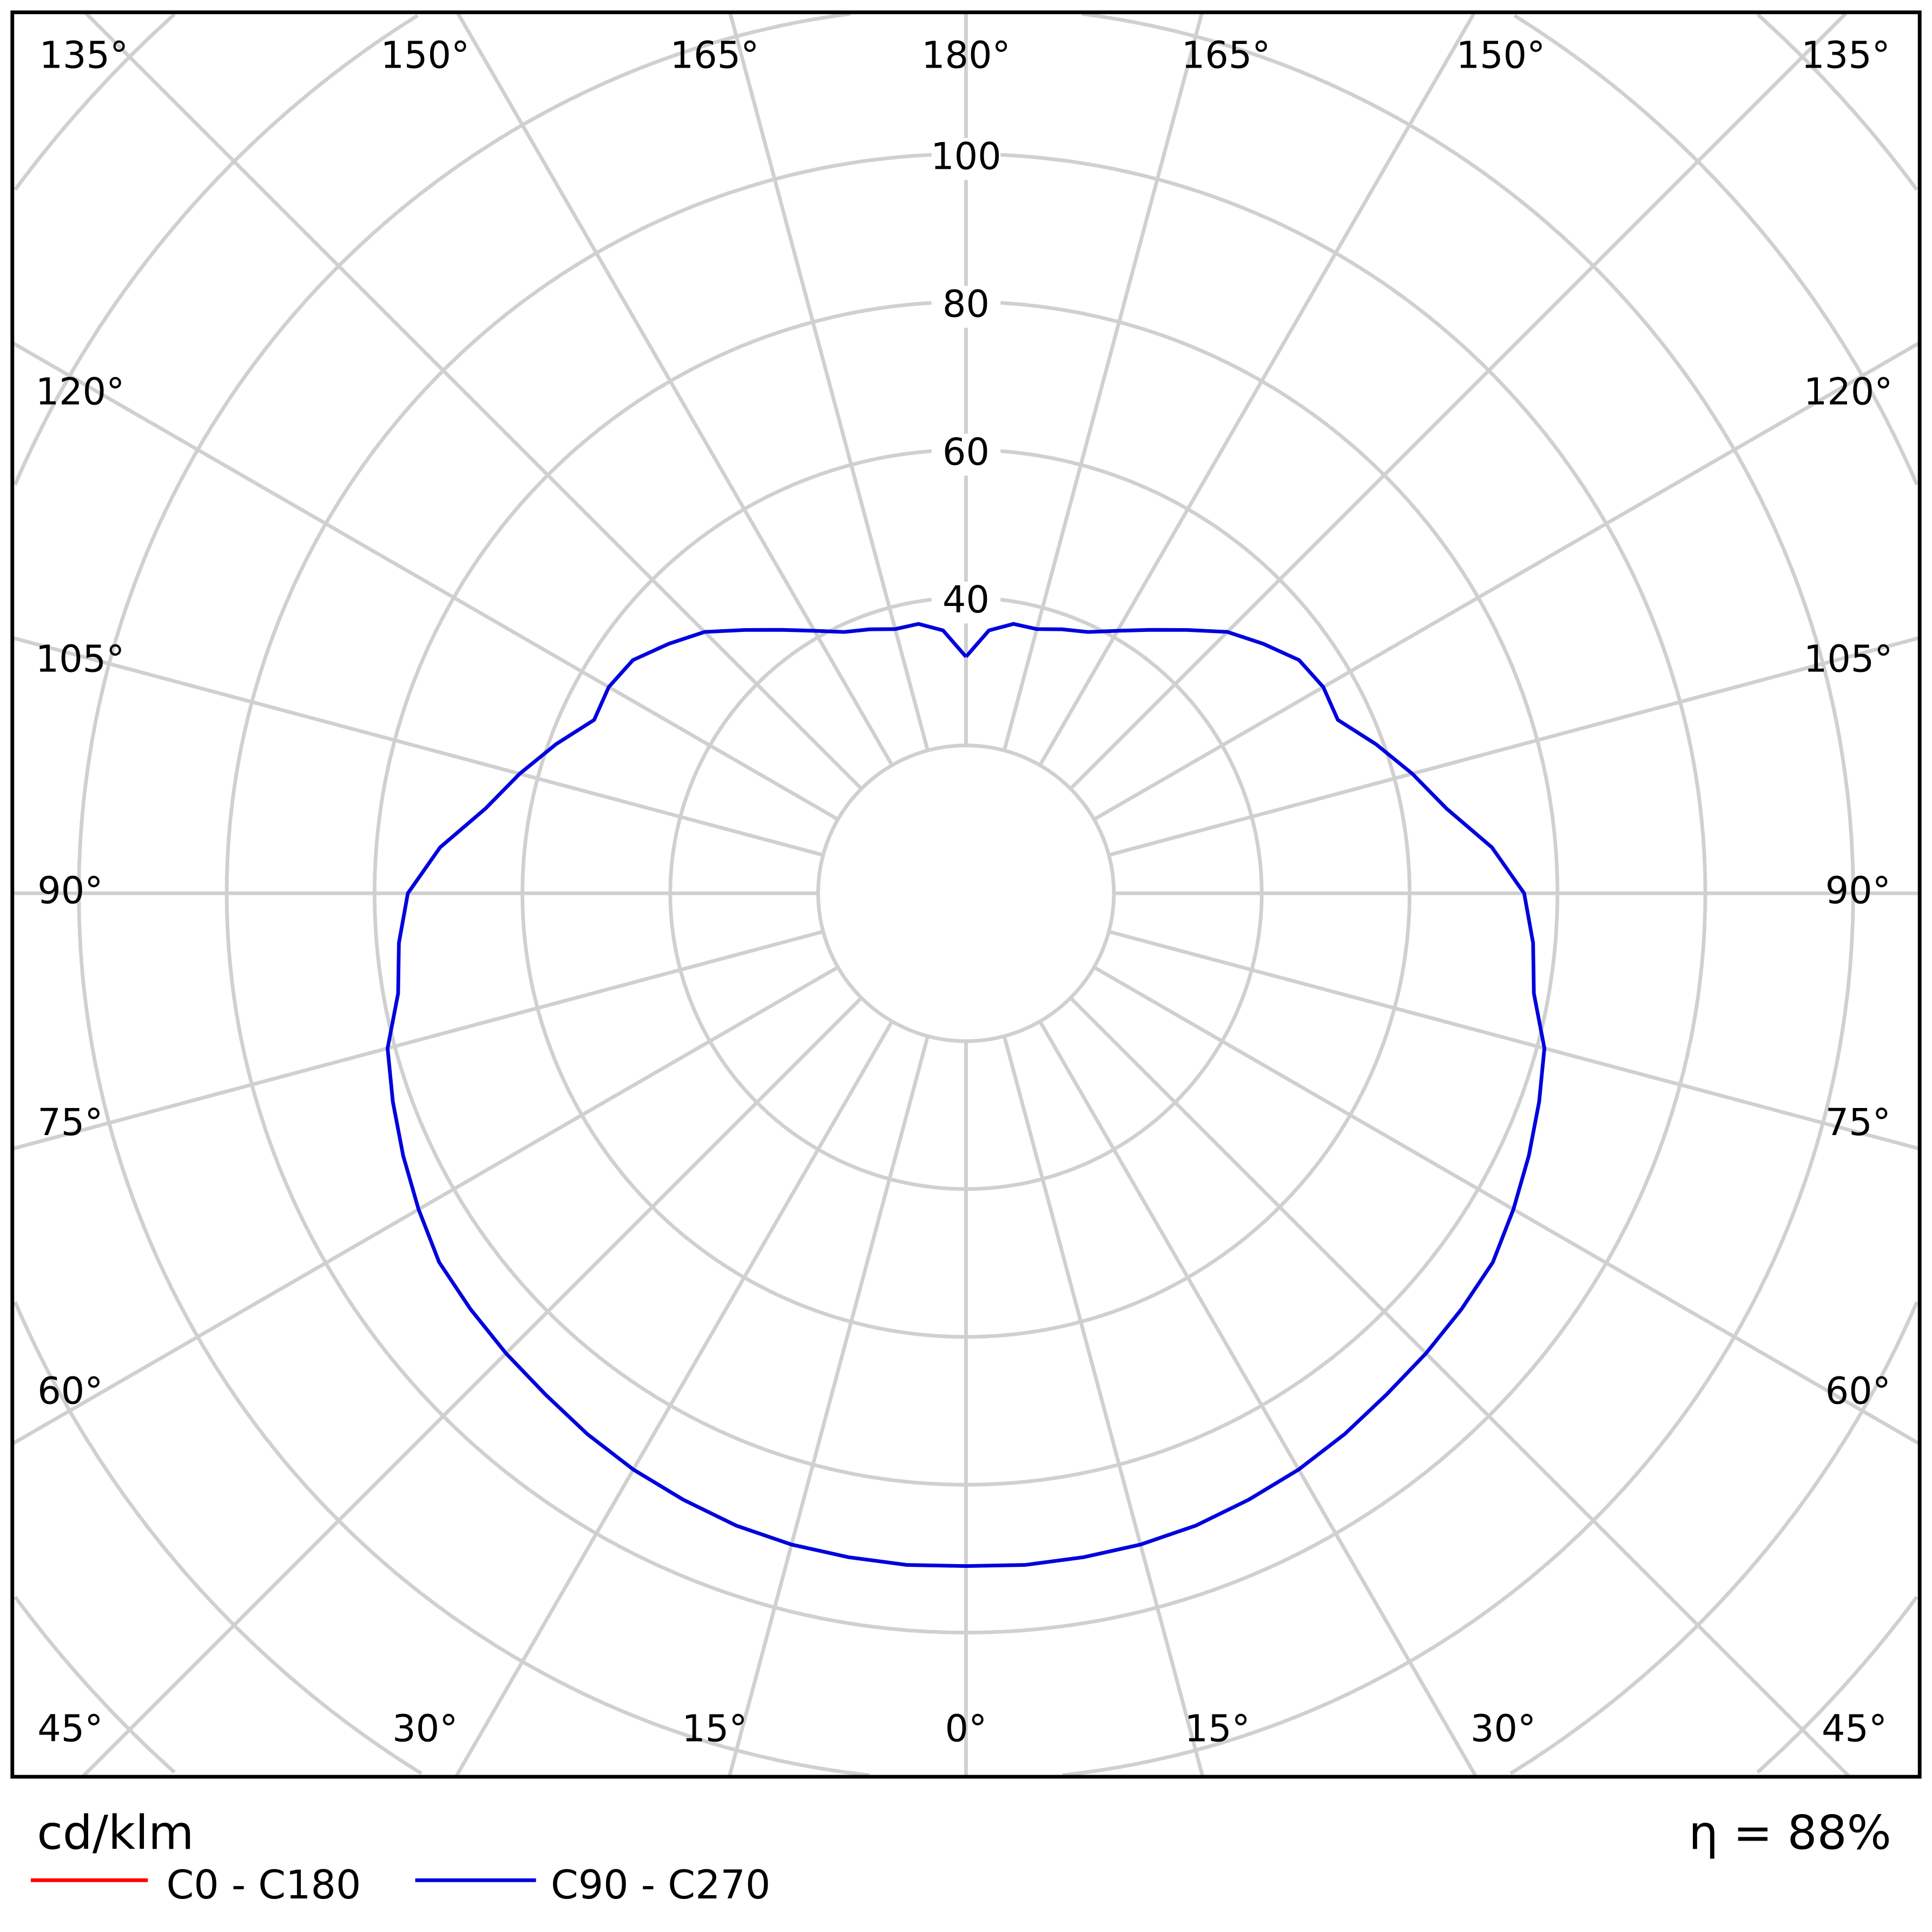  Describe the element at coordinates (70, 1123) in the screenshot. I see `angle-label-left: 75°` at that location.